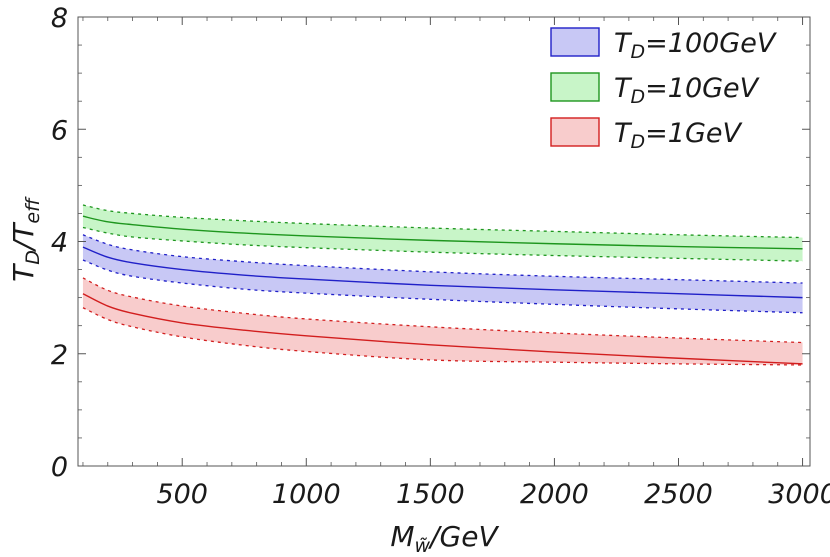 This screenshot has width=830, height=557. Describe the element at coordinates (696, 45) in the screenshot. I see `legend-label: TD=100GeV` at that location.